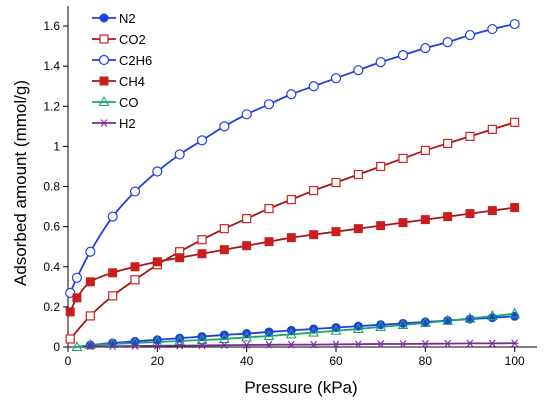 This screenshot has width=550, height=408. I want to click on series-points-h2, so click(302, 345).